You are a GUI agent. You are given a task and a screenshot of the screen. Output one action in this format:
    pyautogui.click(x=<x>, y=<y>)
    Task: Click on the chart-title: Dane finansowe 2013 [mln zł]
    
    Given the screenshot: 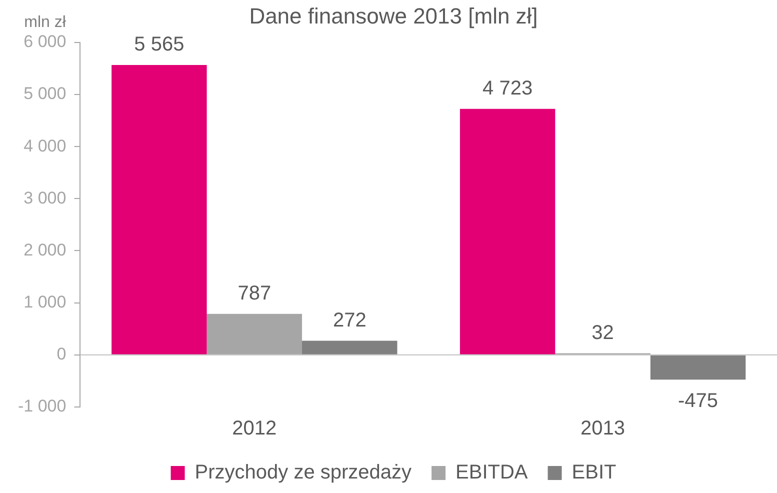 What is the action you would take?
    pyautogui.click(x=393, y=15)
    